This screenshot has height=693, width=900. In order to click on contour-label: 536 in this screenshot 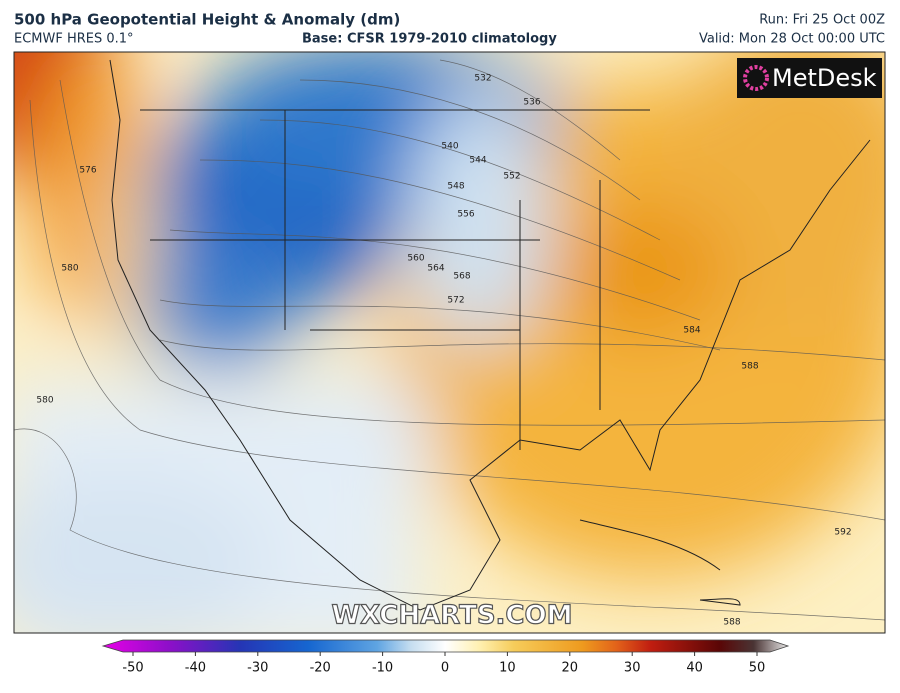, I will do `click(531, 103)`.